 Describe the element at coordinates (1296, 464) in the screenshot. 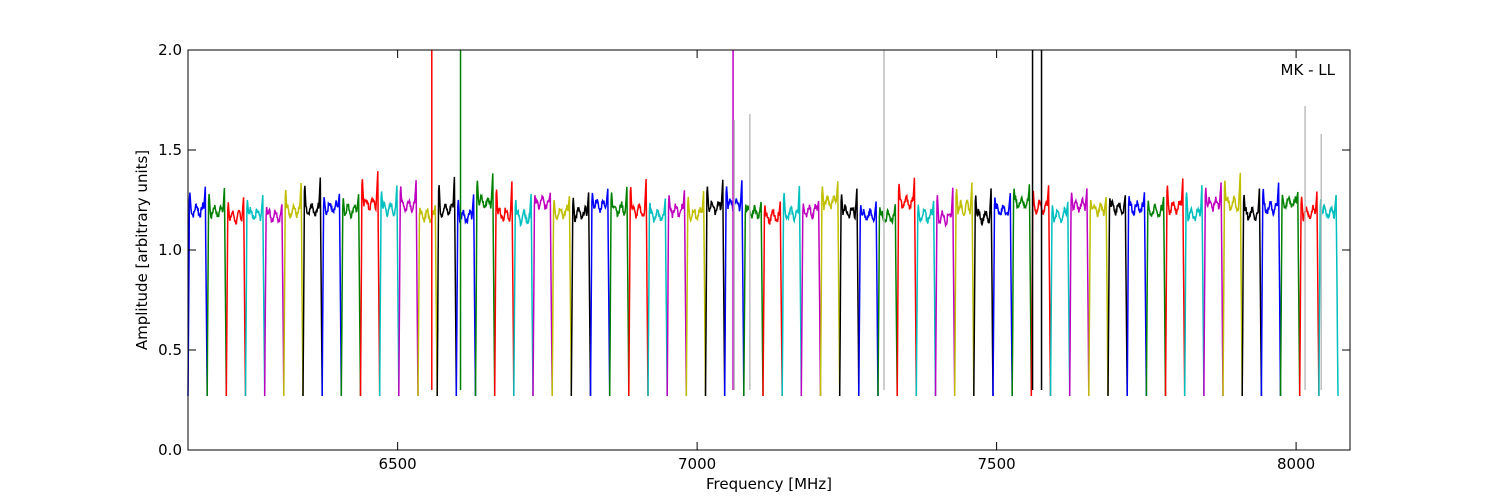

I see `x-tick-label: 8000` at that location.